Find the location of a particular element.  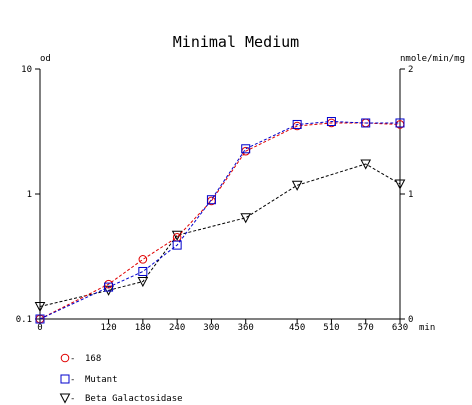

chart-title: Minimal Medium is located at coordinates (236, 42).